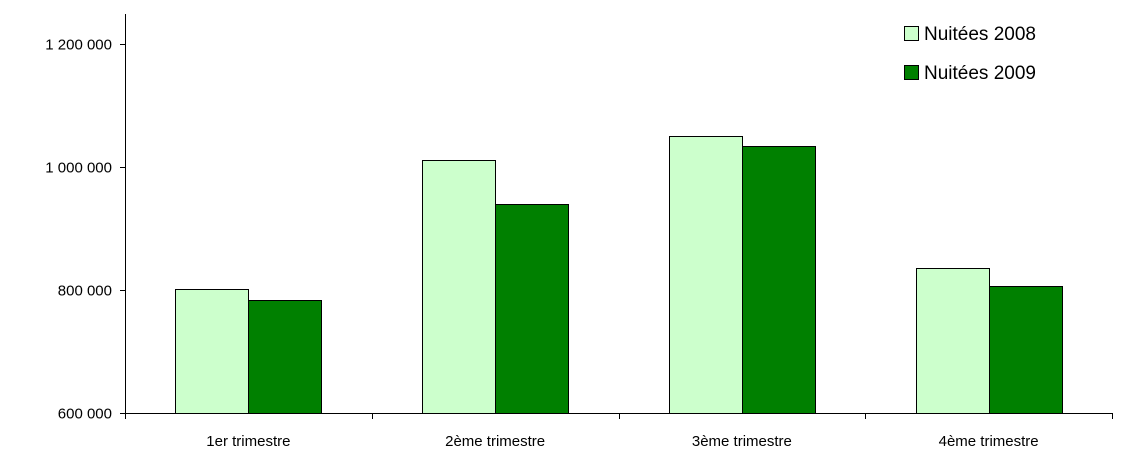  I want to click on y-tick-label: 600 000, so click(85, 414).